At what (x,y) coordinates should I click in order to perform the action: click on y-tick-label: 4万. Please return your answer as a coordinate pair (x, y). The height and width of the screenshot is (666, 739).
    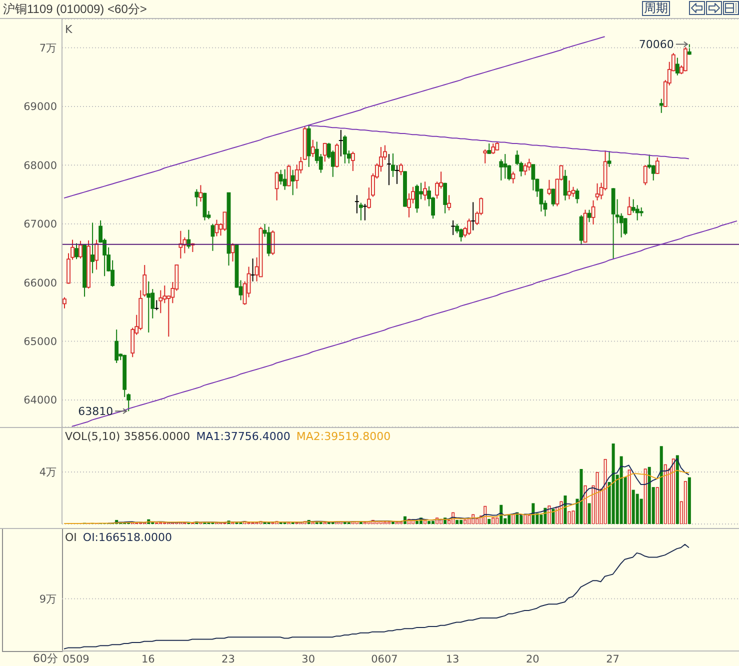
    Looking at the image, I should click on (48, 472).